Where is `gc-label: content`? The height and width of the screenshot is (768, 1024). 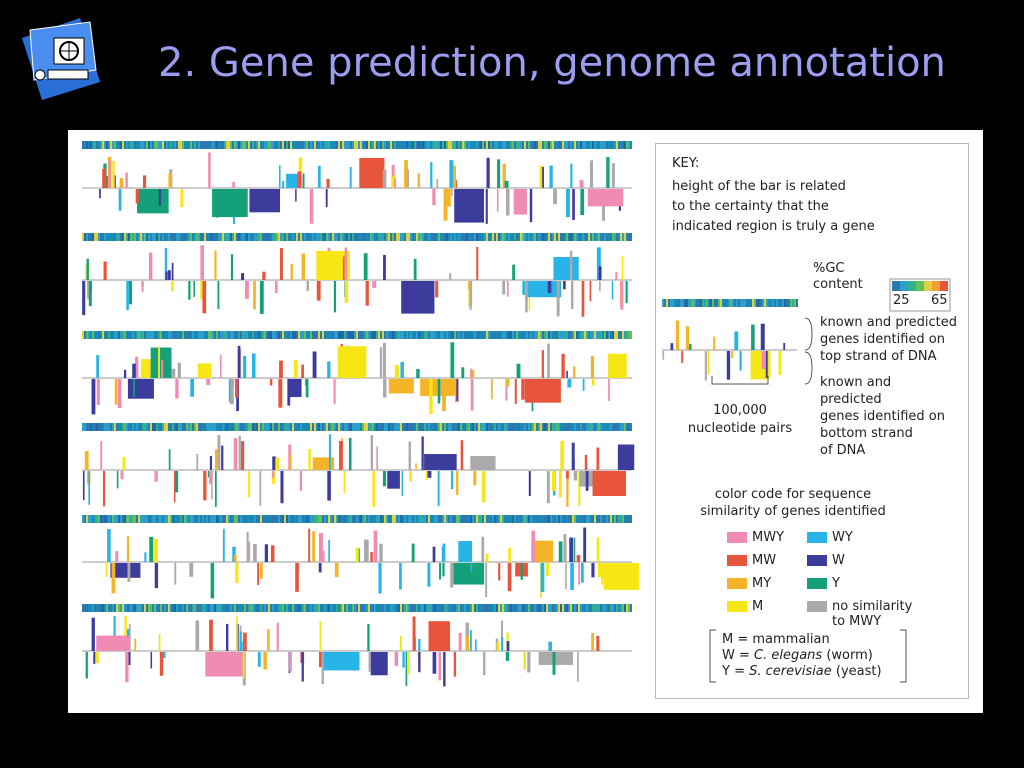
gc-label: content is located at coordinates (838, 284).